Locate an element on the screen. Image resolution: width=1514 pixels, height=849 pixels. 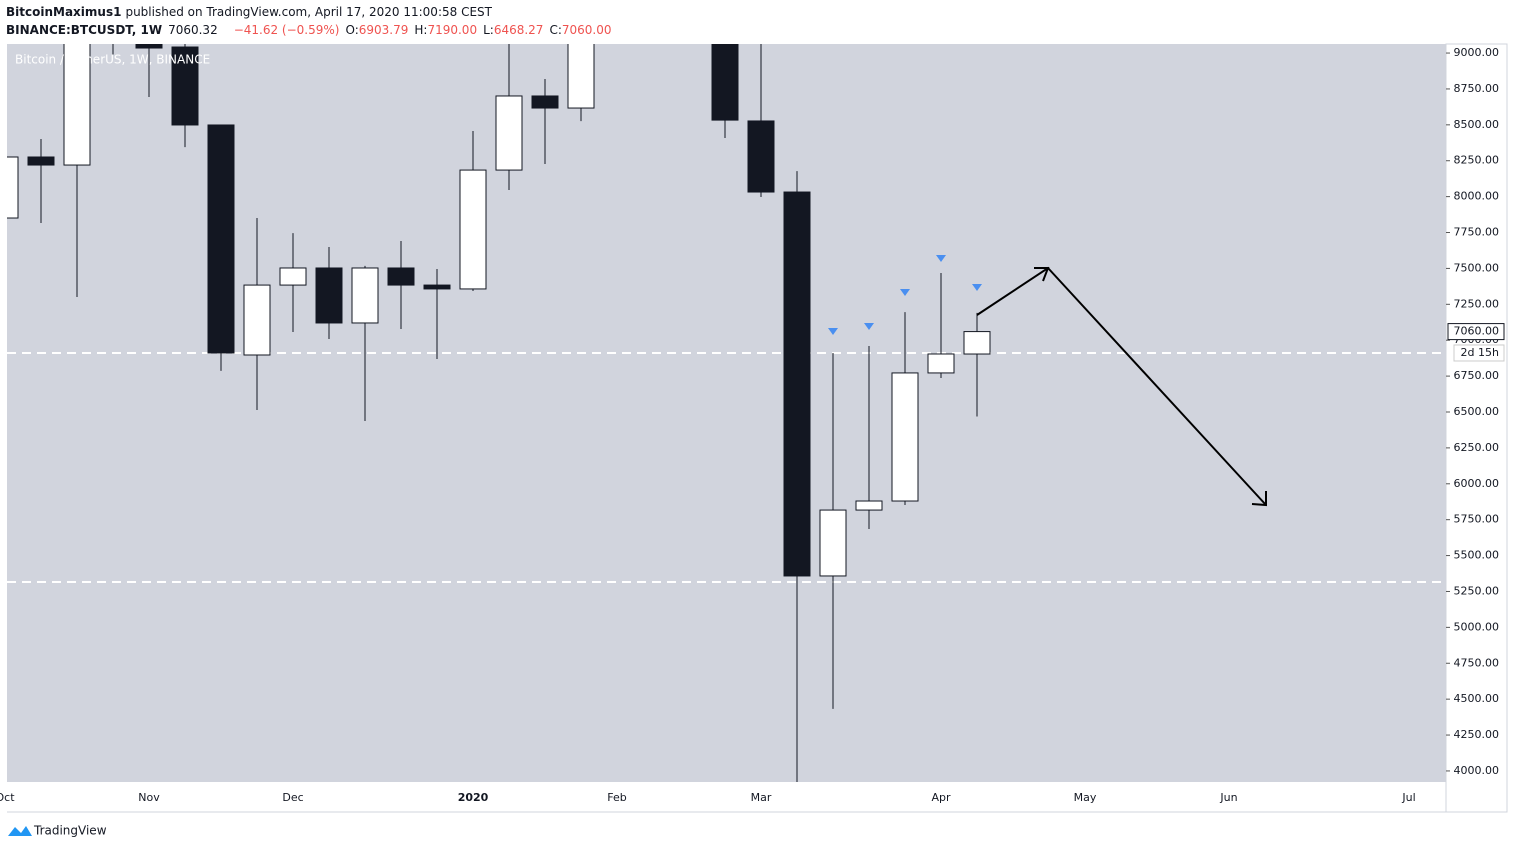
y-tick-label: 4000.00 is located at coordinates (1477, 770).